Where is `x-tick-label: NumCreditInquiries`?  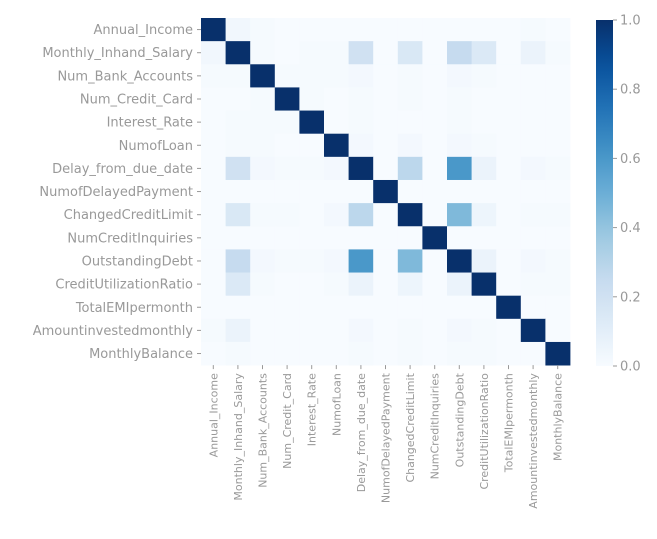
x-tick-label: NumCreditInquiries is located at coordinates (435, 426).